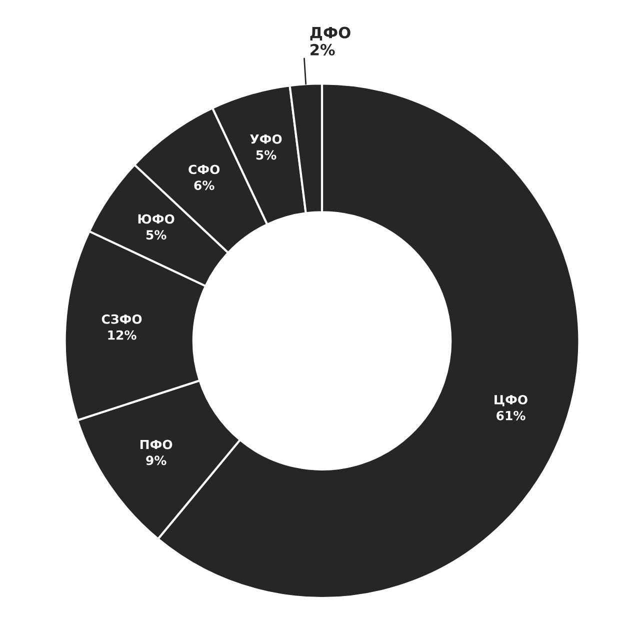 This screenshot has height=643, width=644. Describe the element at coordinates (156, 219) in the screenshot. I see `slice-label: ЮФО` at that location.